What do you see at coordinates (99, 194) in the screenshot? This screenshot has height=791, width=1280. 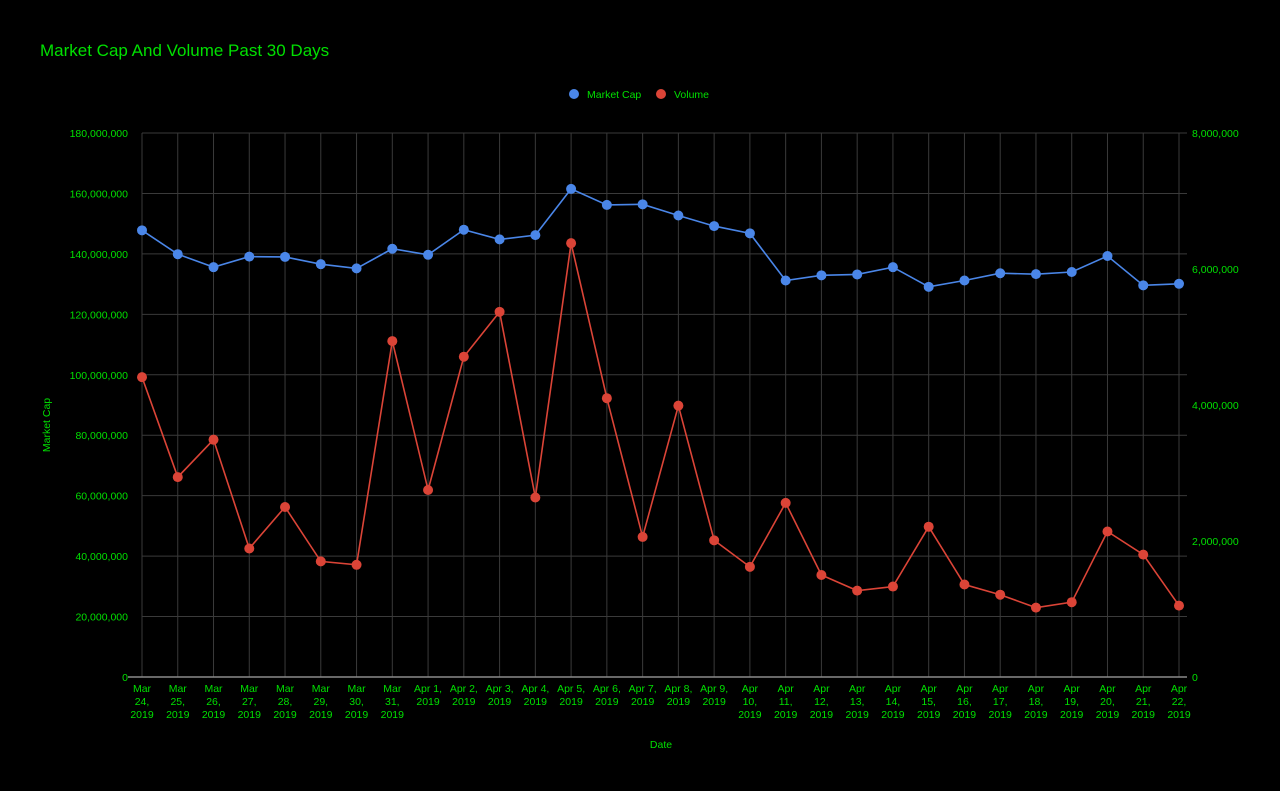 I see `y-left-tick-label: 160,000,000` at bounding box center [99, 194].